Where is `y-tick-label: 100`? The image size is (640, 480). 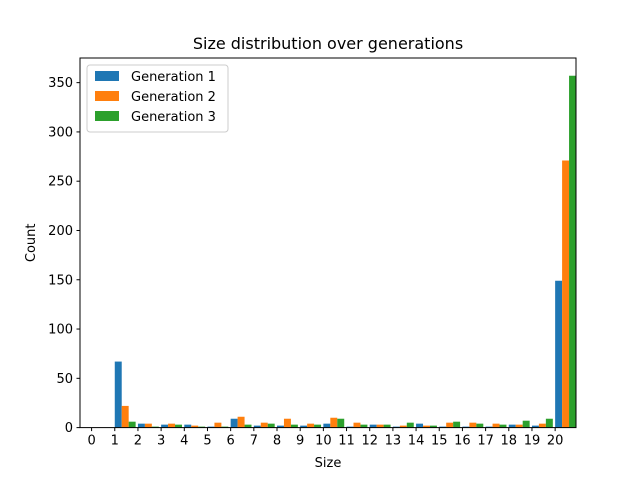
y-tick-label: 100 is located at coordinates (60, 330).